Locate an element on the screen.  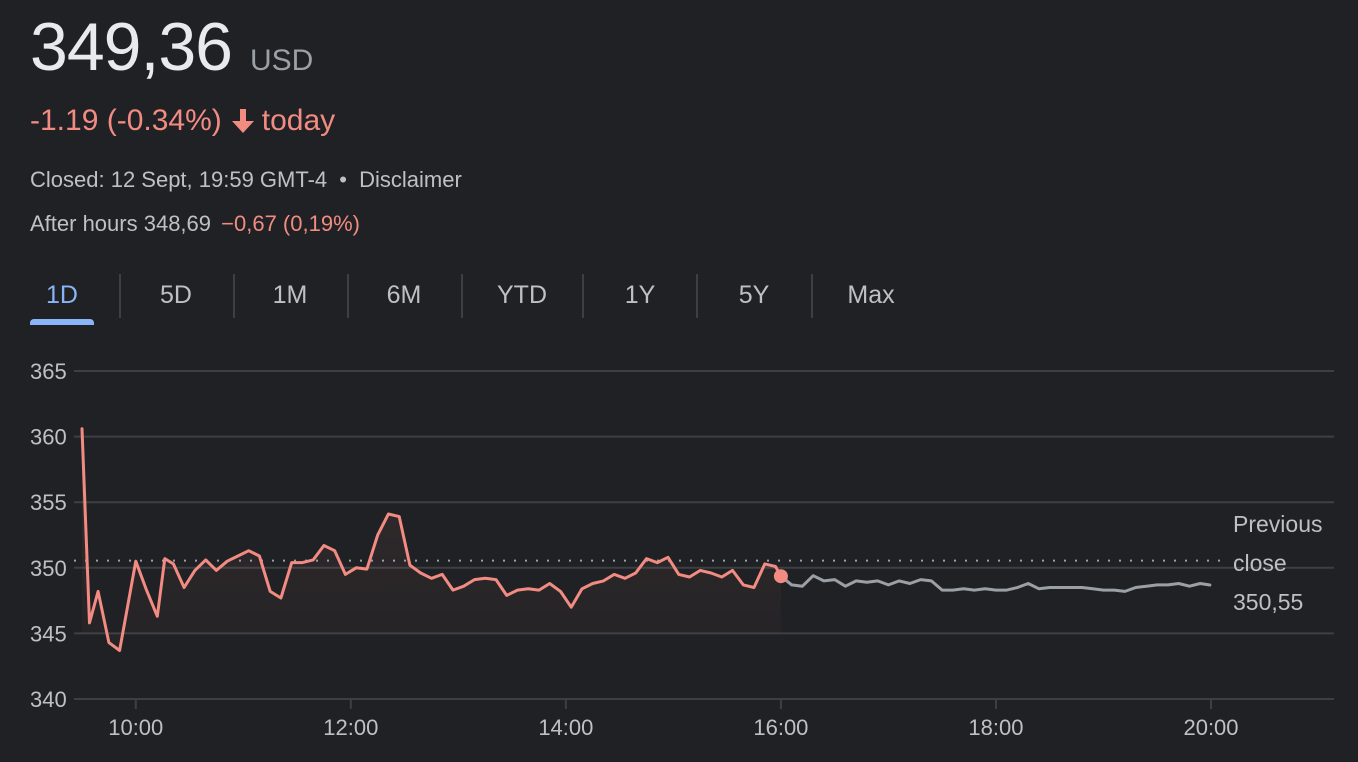
tab-5y: 5Y is located at coordinates (754, 295).